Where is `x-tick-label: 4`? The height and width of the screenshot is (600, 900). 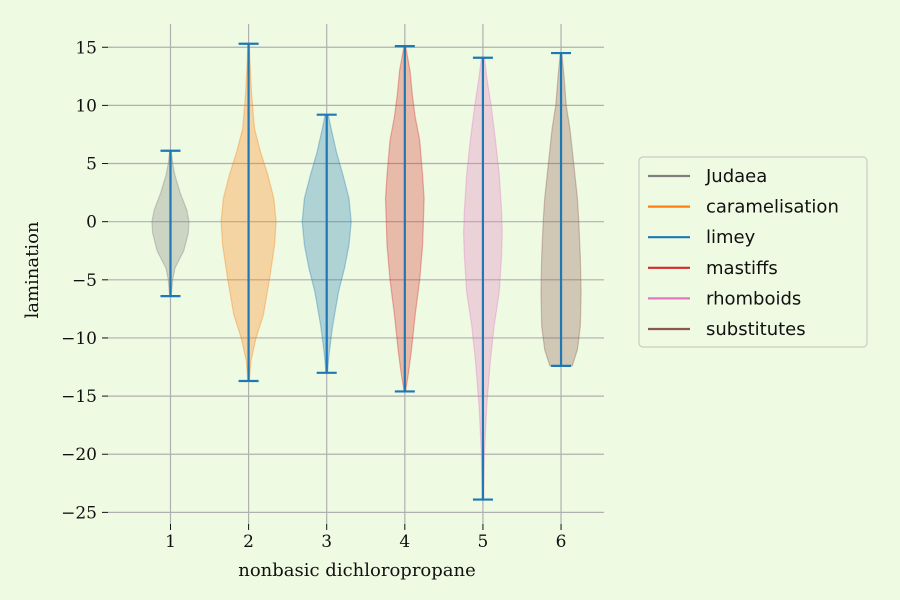
x-tick-label: 4 is located at coordinates (404, 542).